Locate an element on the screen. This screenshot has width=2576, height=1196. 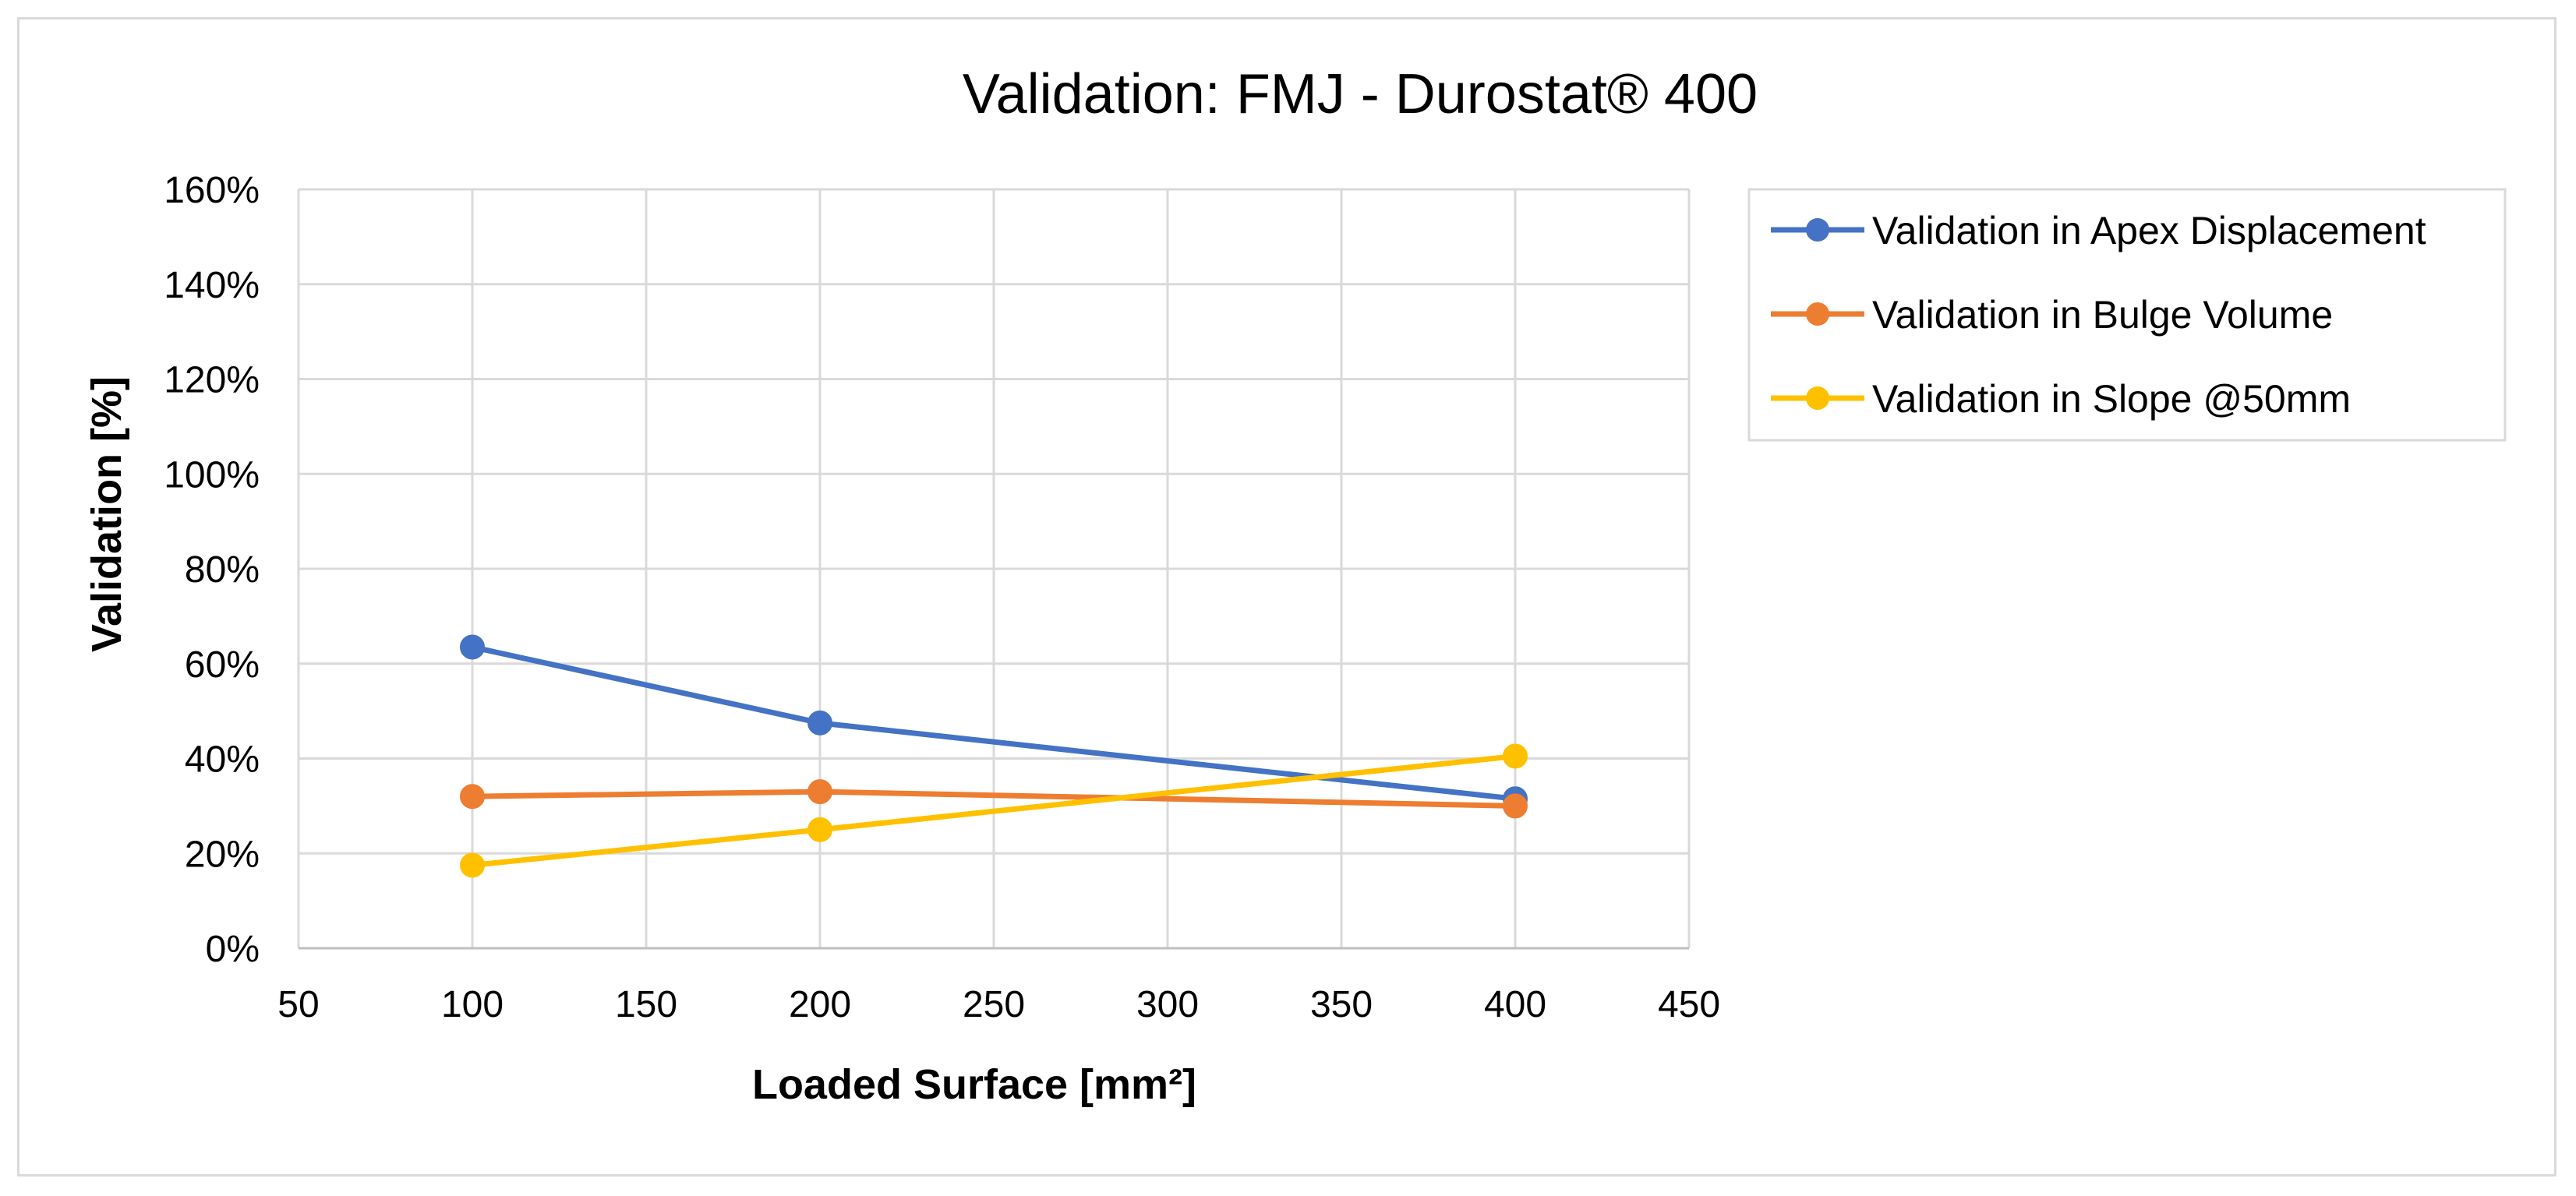
y-tick-label: 80% is located at coordinates (222, 570).